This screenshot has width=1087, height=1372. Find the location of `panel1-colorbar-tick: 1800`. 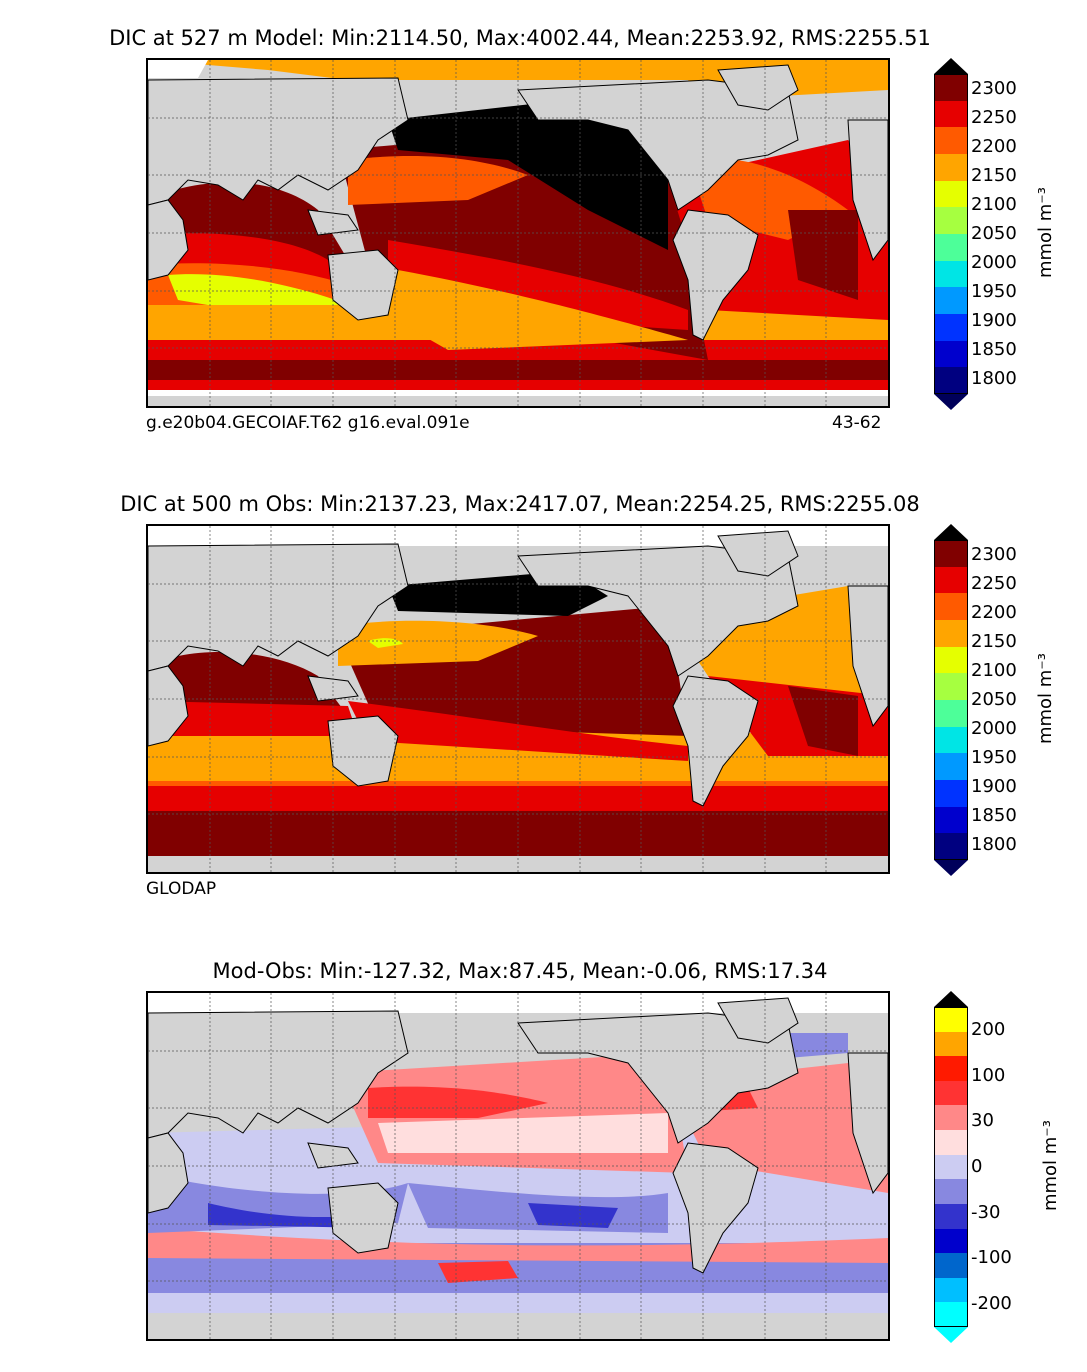

panel1-colorbar-tick: 1800 is located at coordinates (994, 379).